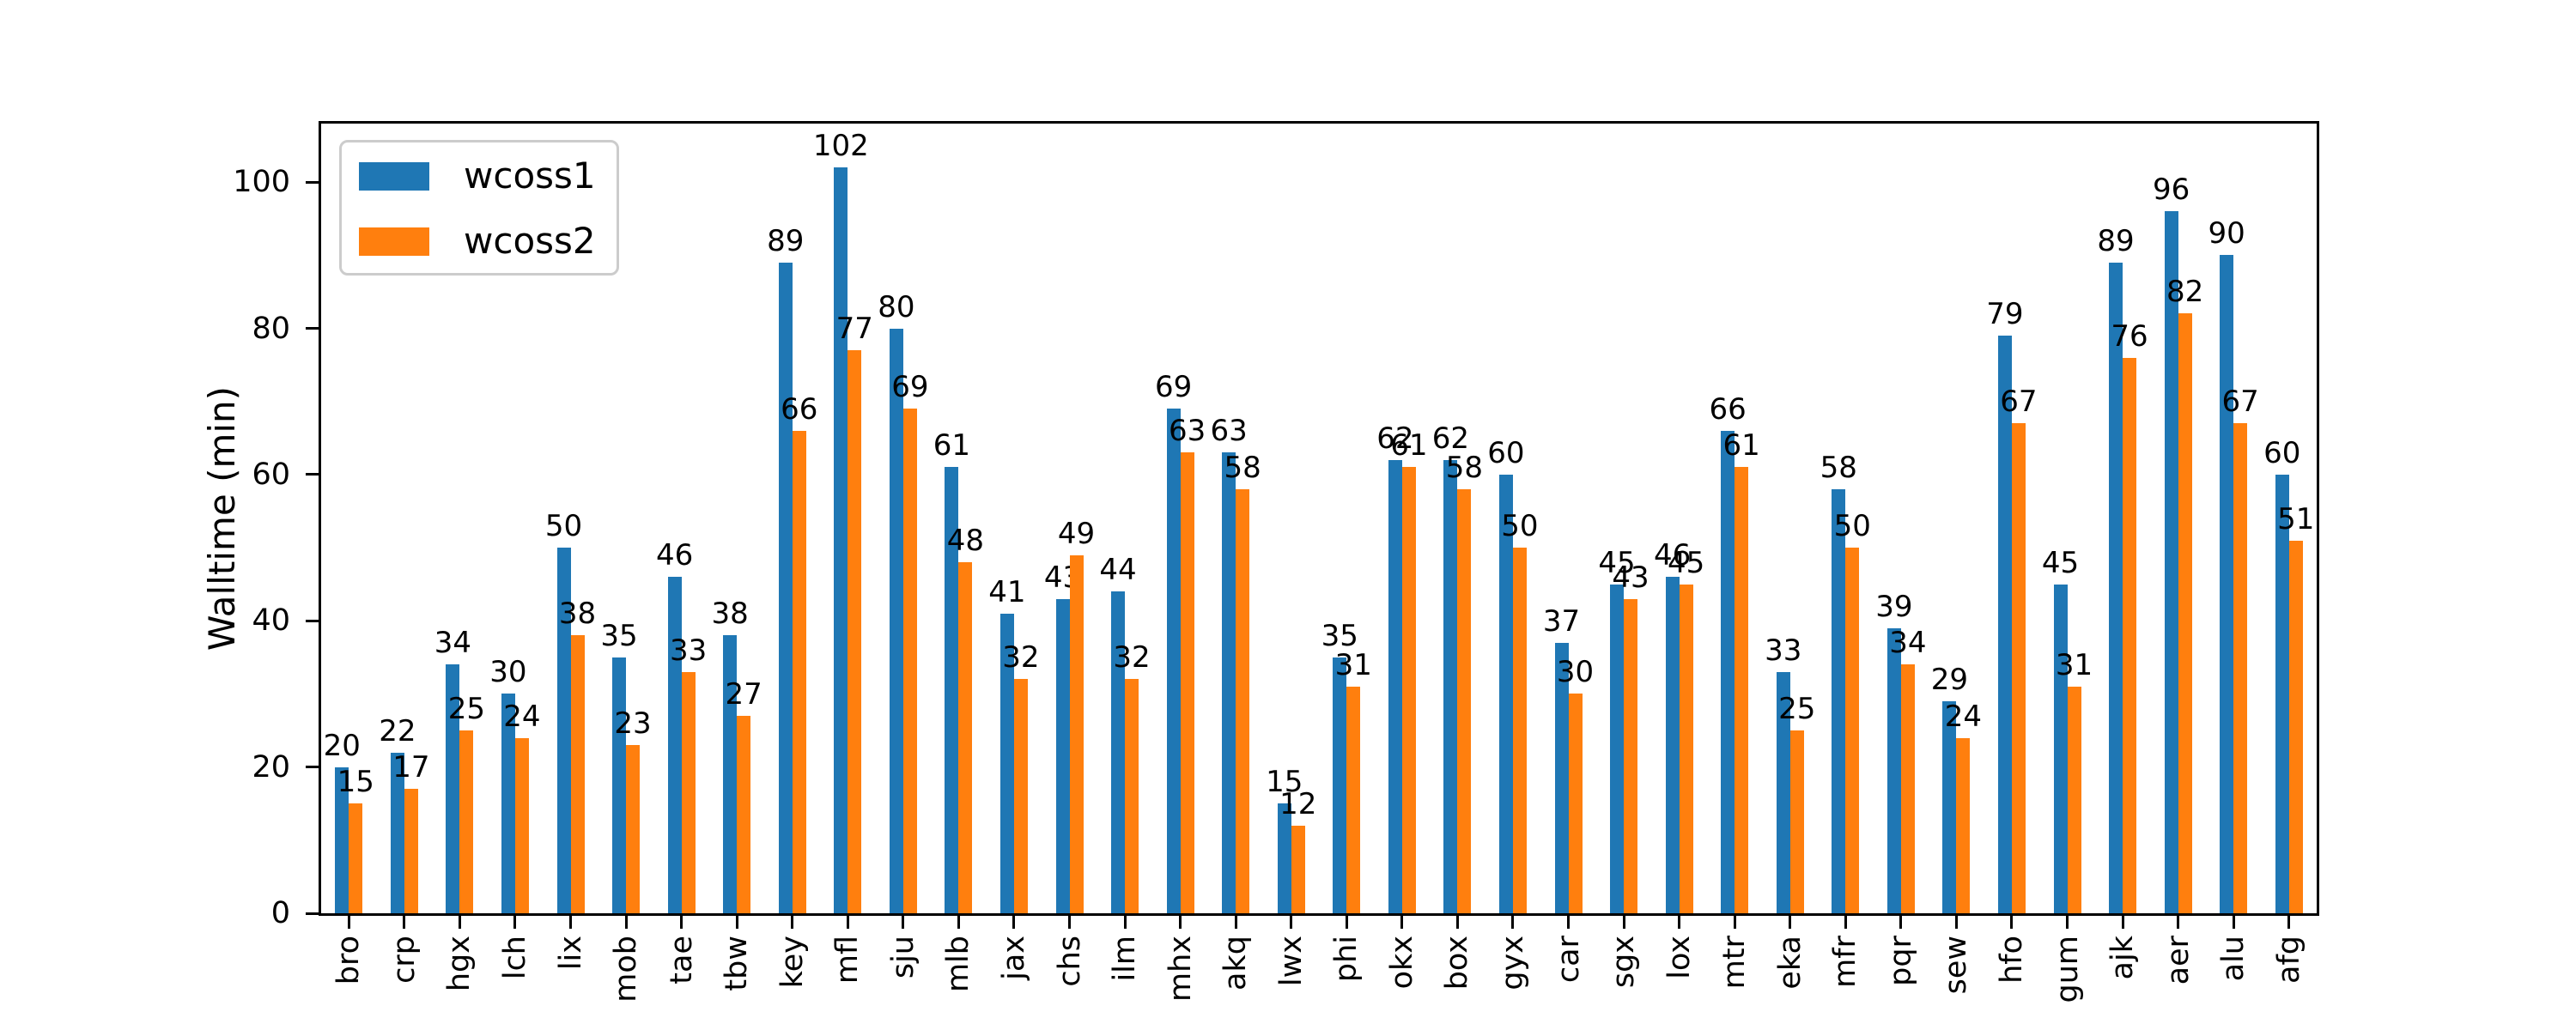 This screenshot has width=2576, height=1030. Describe the element at coordinates (1243, 700) in the screenshot. I see `bar-wcoss2-akq` at that location.